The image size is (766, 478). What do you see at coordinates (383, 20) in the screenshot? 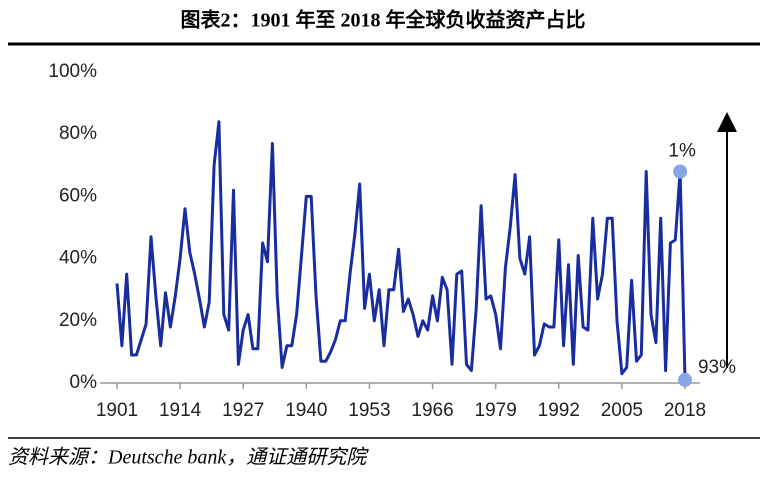
I see `chart-title: 图表2：1901 年至 2018 年全球负收益资产占比` at bounding box center [383, 20].